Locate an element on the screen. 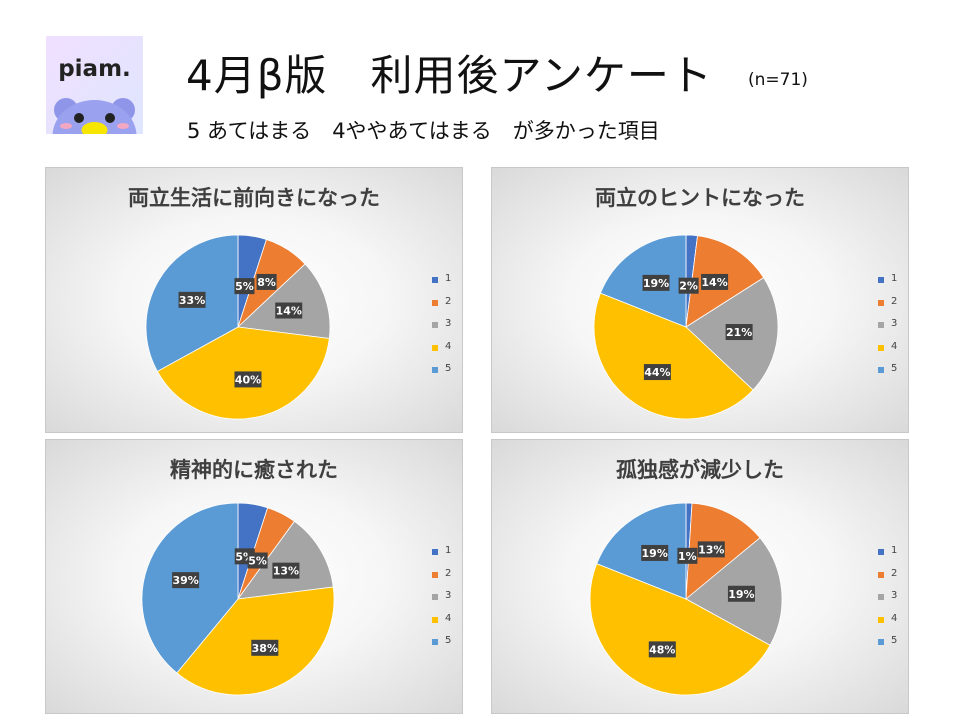  page-subtitle: 5 あてはまる 4ややあてはまる が多かった項目 is located at coordinates (423, 131).